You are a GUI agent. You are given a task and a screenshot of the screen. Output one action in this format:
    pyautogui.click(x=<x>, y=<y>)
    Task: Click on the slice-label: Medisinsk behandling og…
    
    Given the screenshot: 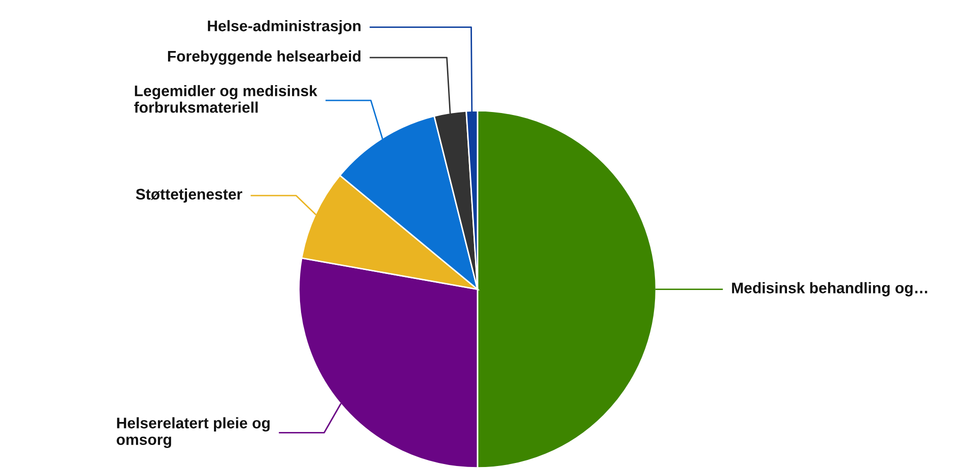 What is the action you would take?
    pyautogui.click(x=830, y=289)
    